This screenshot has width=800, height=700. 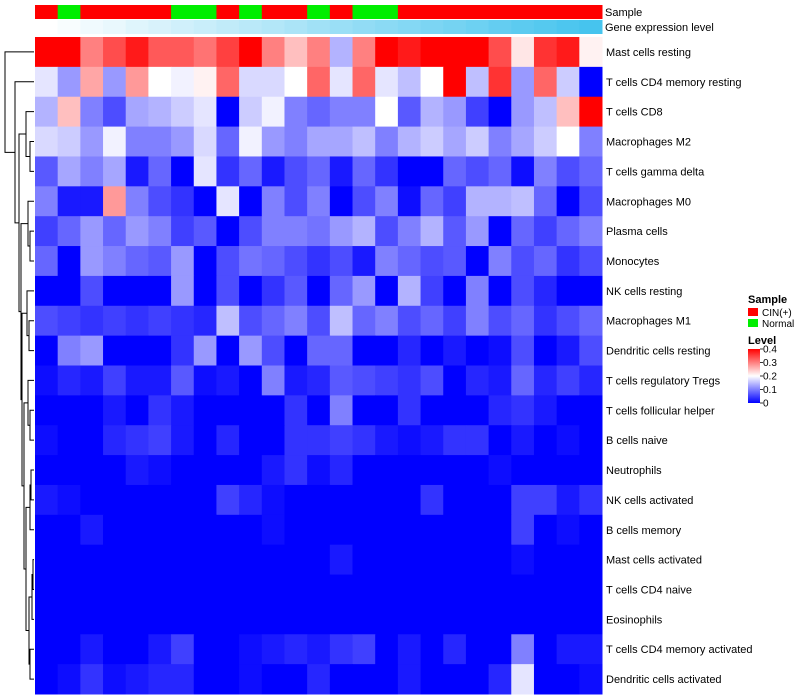 I want to click on row-label: T cells CD4 memory activated, so click(x=679, y=650).